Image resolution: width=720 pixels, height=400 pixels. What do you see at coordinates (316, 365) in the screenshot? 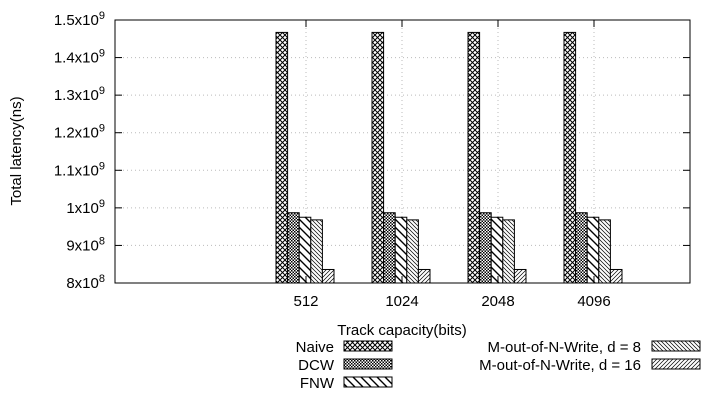
I see `legend-label: DCW` at bounding box center [316, 365].